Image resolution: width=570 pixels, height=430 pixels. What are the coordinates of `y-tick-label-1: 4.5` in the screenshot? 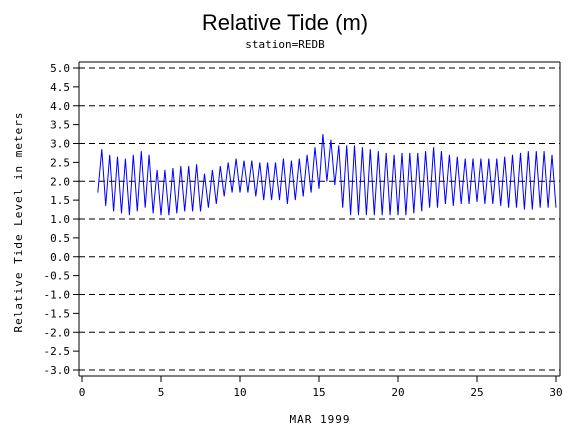 It's located at (60, 87).